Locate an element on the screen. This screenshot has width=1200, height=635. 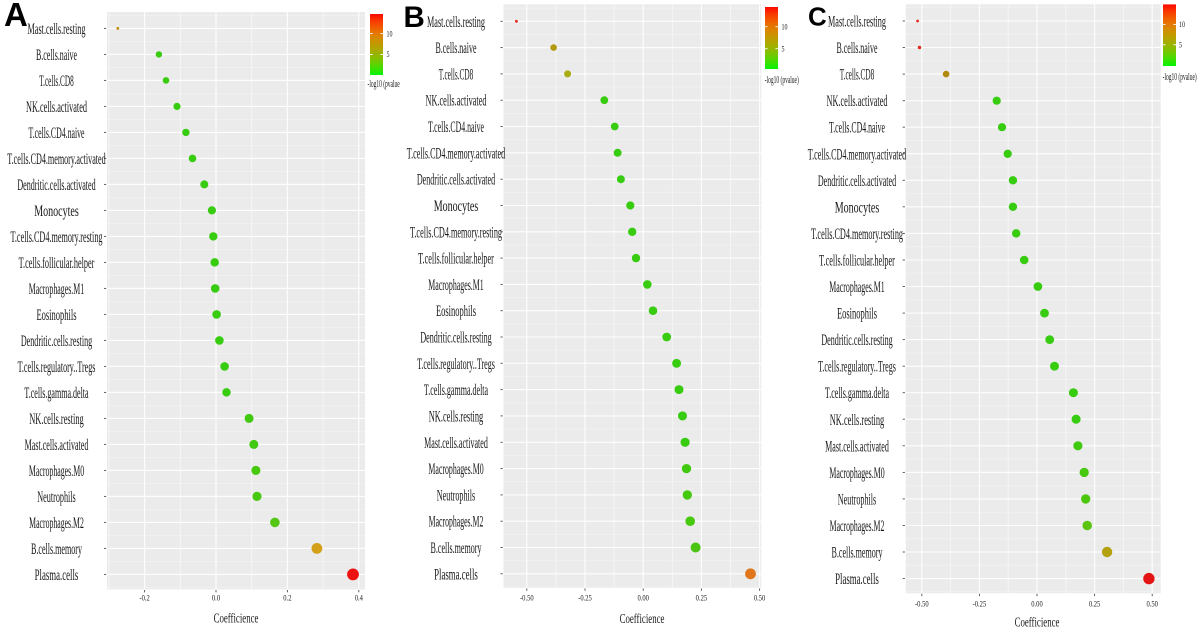
svg-text: -0.2 is located at coordinates (144, 598).